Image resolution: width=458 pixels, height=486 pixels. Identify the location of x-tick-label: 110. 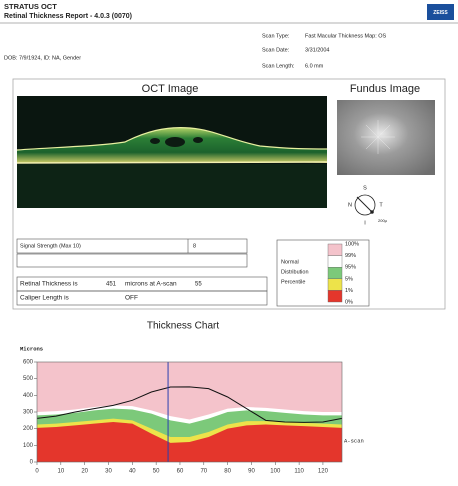
(299, 472).